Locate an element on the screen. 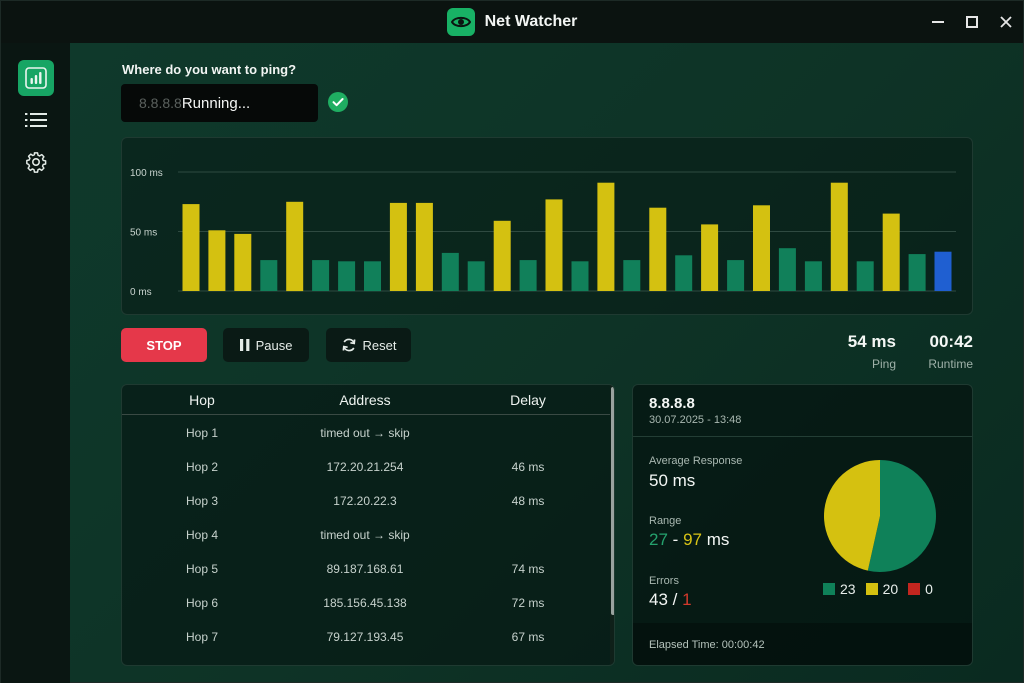 The image size is (1024, 683). hop-cell: Hop 1 is located at coordinates (202, 433).